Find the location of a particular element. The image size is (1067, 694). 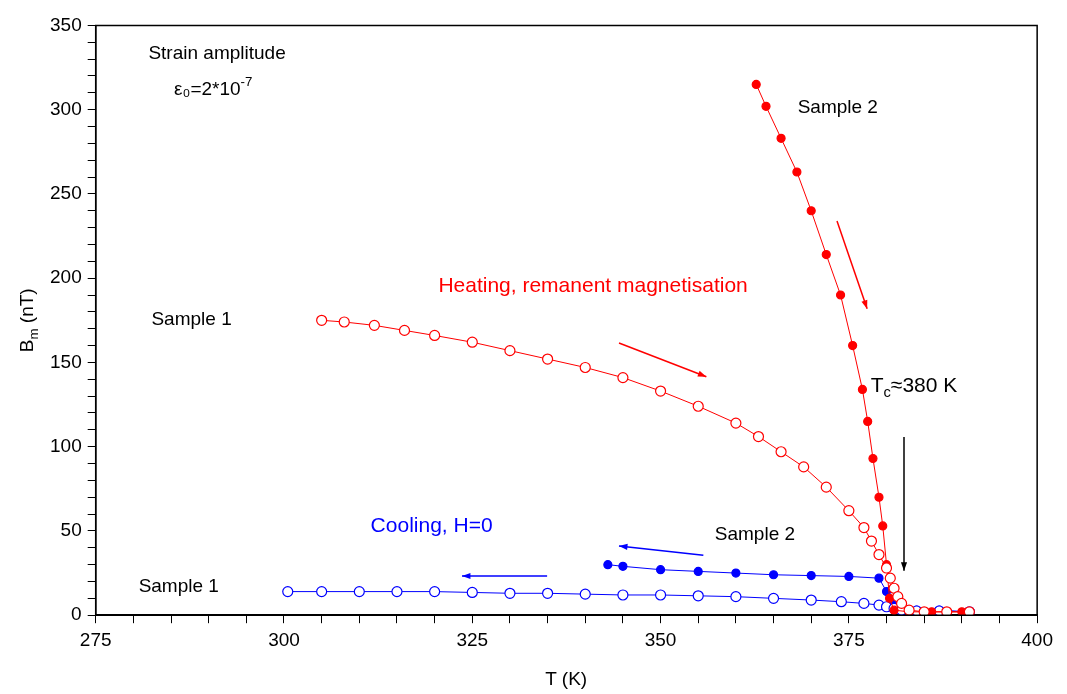

y-tick-label: 150 is located at coordinates (66, 361).